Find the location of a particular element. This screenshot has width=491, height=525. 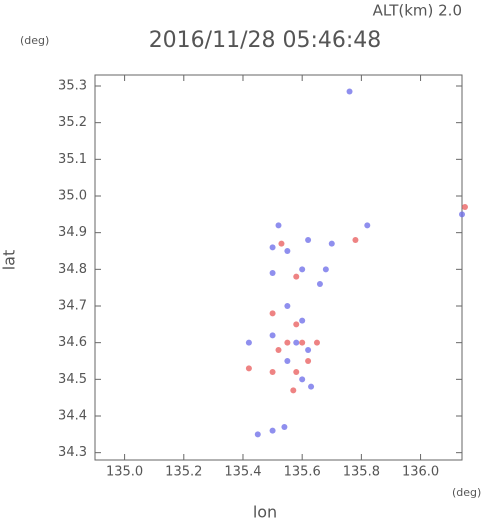

x-axis-label: lon is located at coordinates (265, 512).